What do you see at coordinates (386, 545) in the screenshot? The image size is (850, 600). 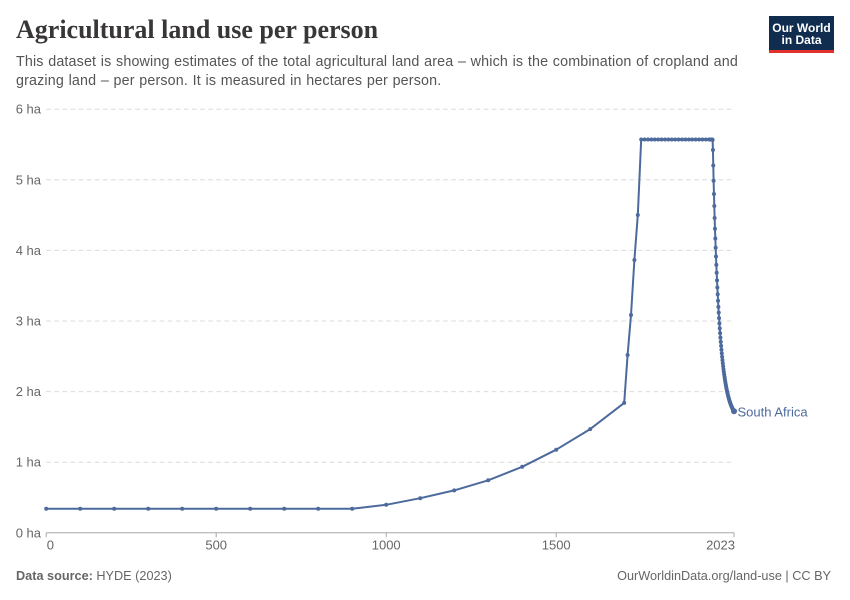 I see `svg-text: 1000` at bounding box center [386, 545].